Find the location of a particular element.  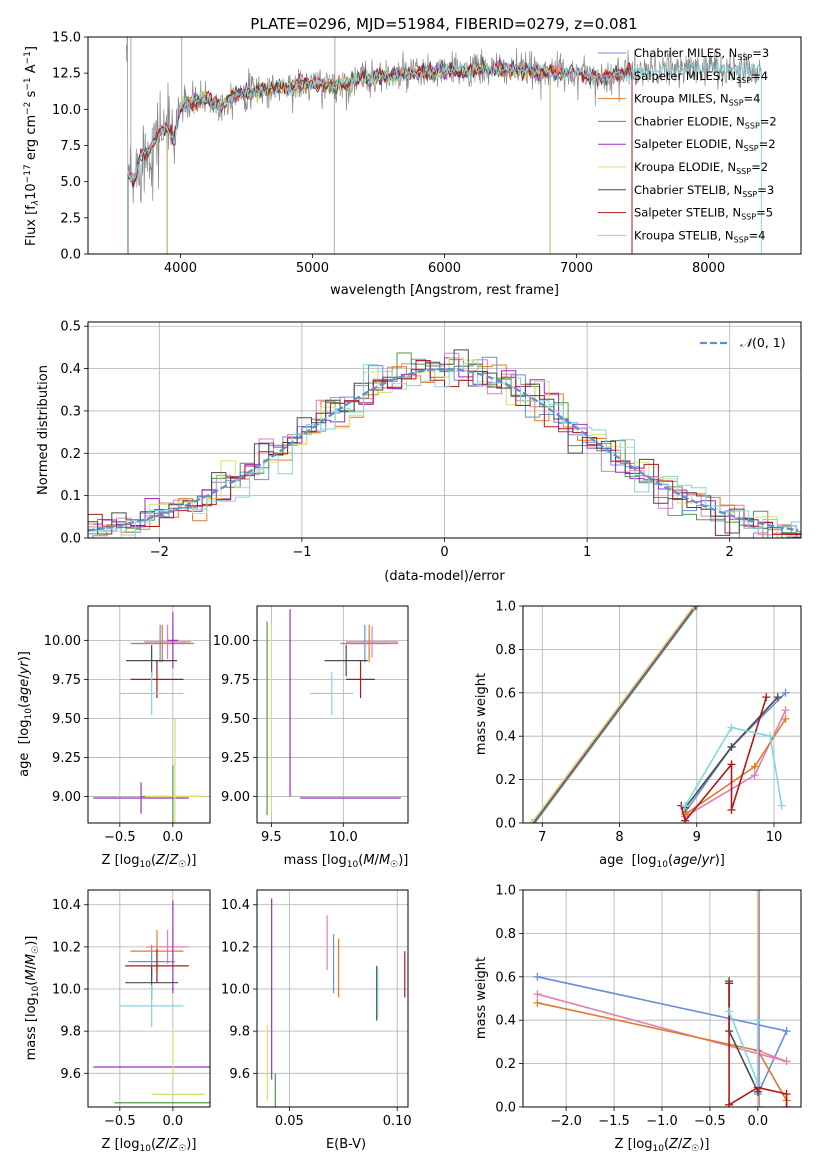

y-tick-label: 0.2 is located at coordinates (505, 1064).